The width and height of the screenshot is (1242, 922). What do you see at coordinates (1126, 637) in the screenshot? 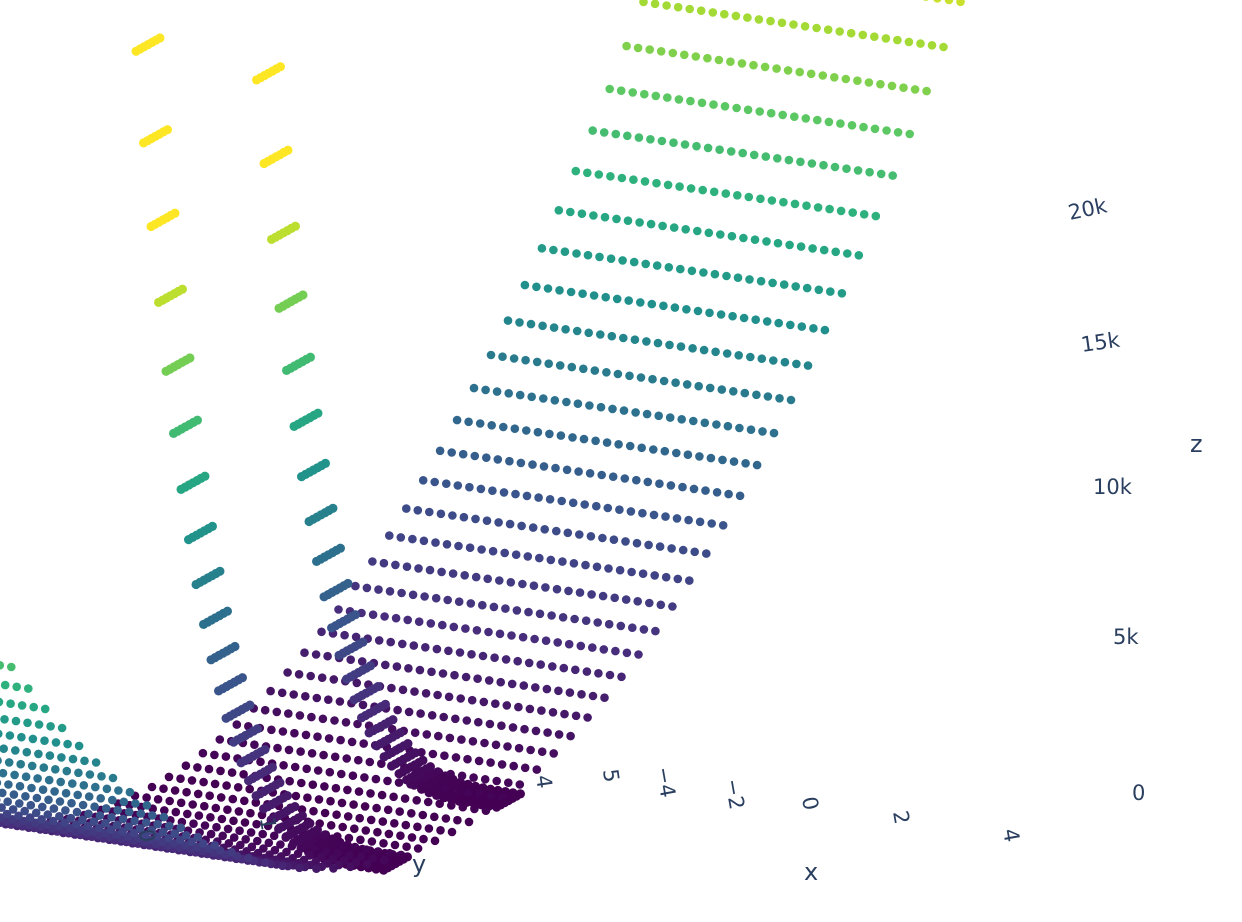
I see `z-tick-label-1: 5k` at bounding box center [1126, 637].